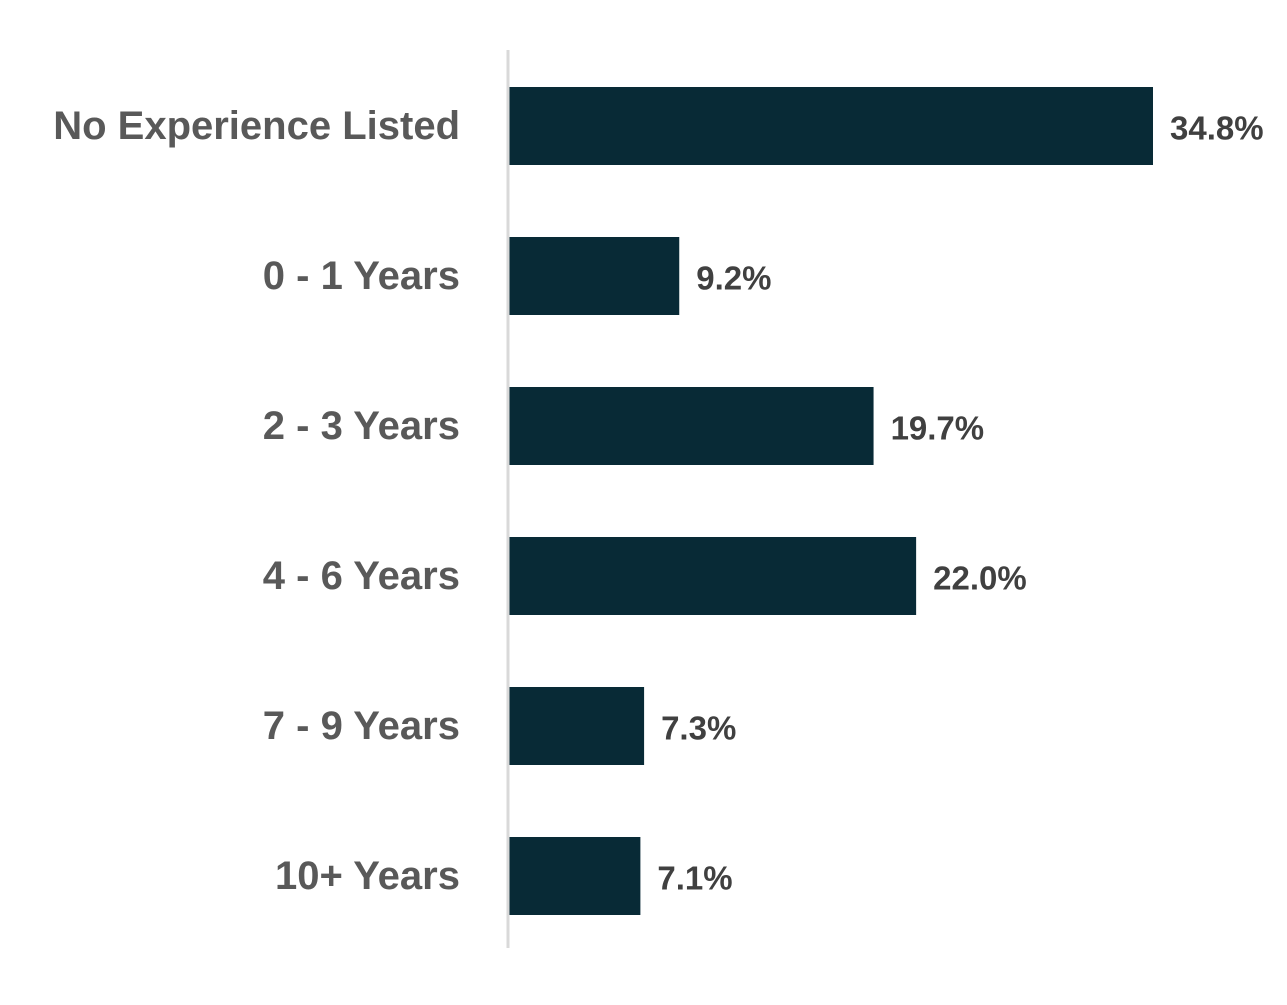 The image size is (1287, 1005). Describe the element at coordinates (691, 426) in the screenshot. I see `bar-2-3-years` at that location.